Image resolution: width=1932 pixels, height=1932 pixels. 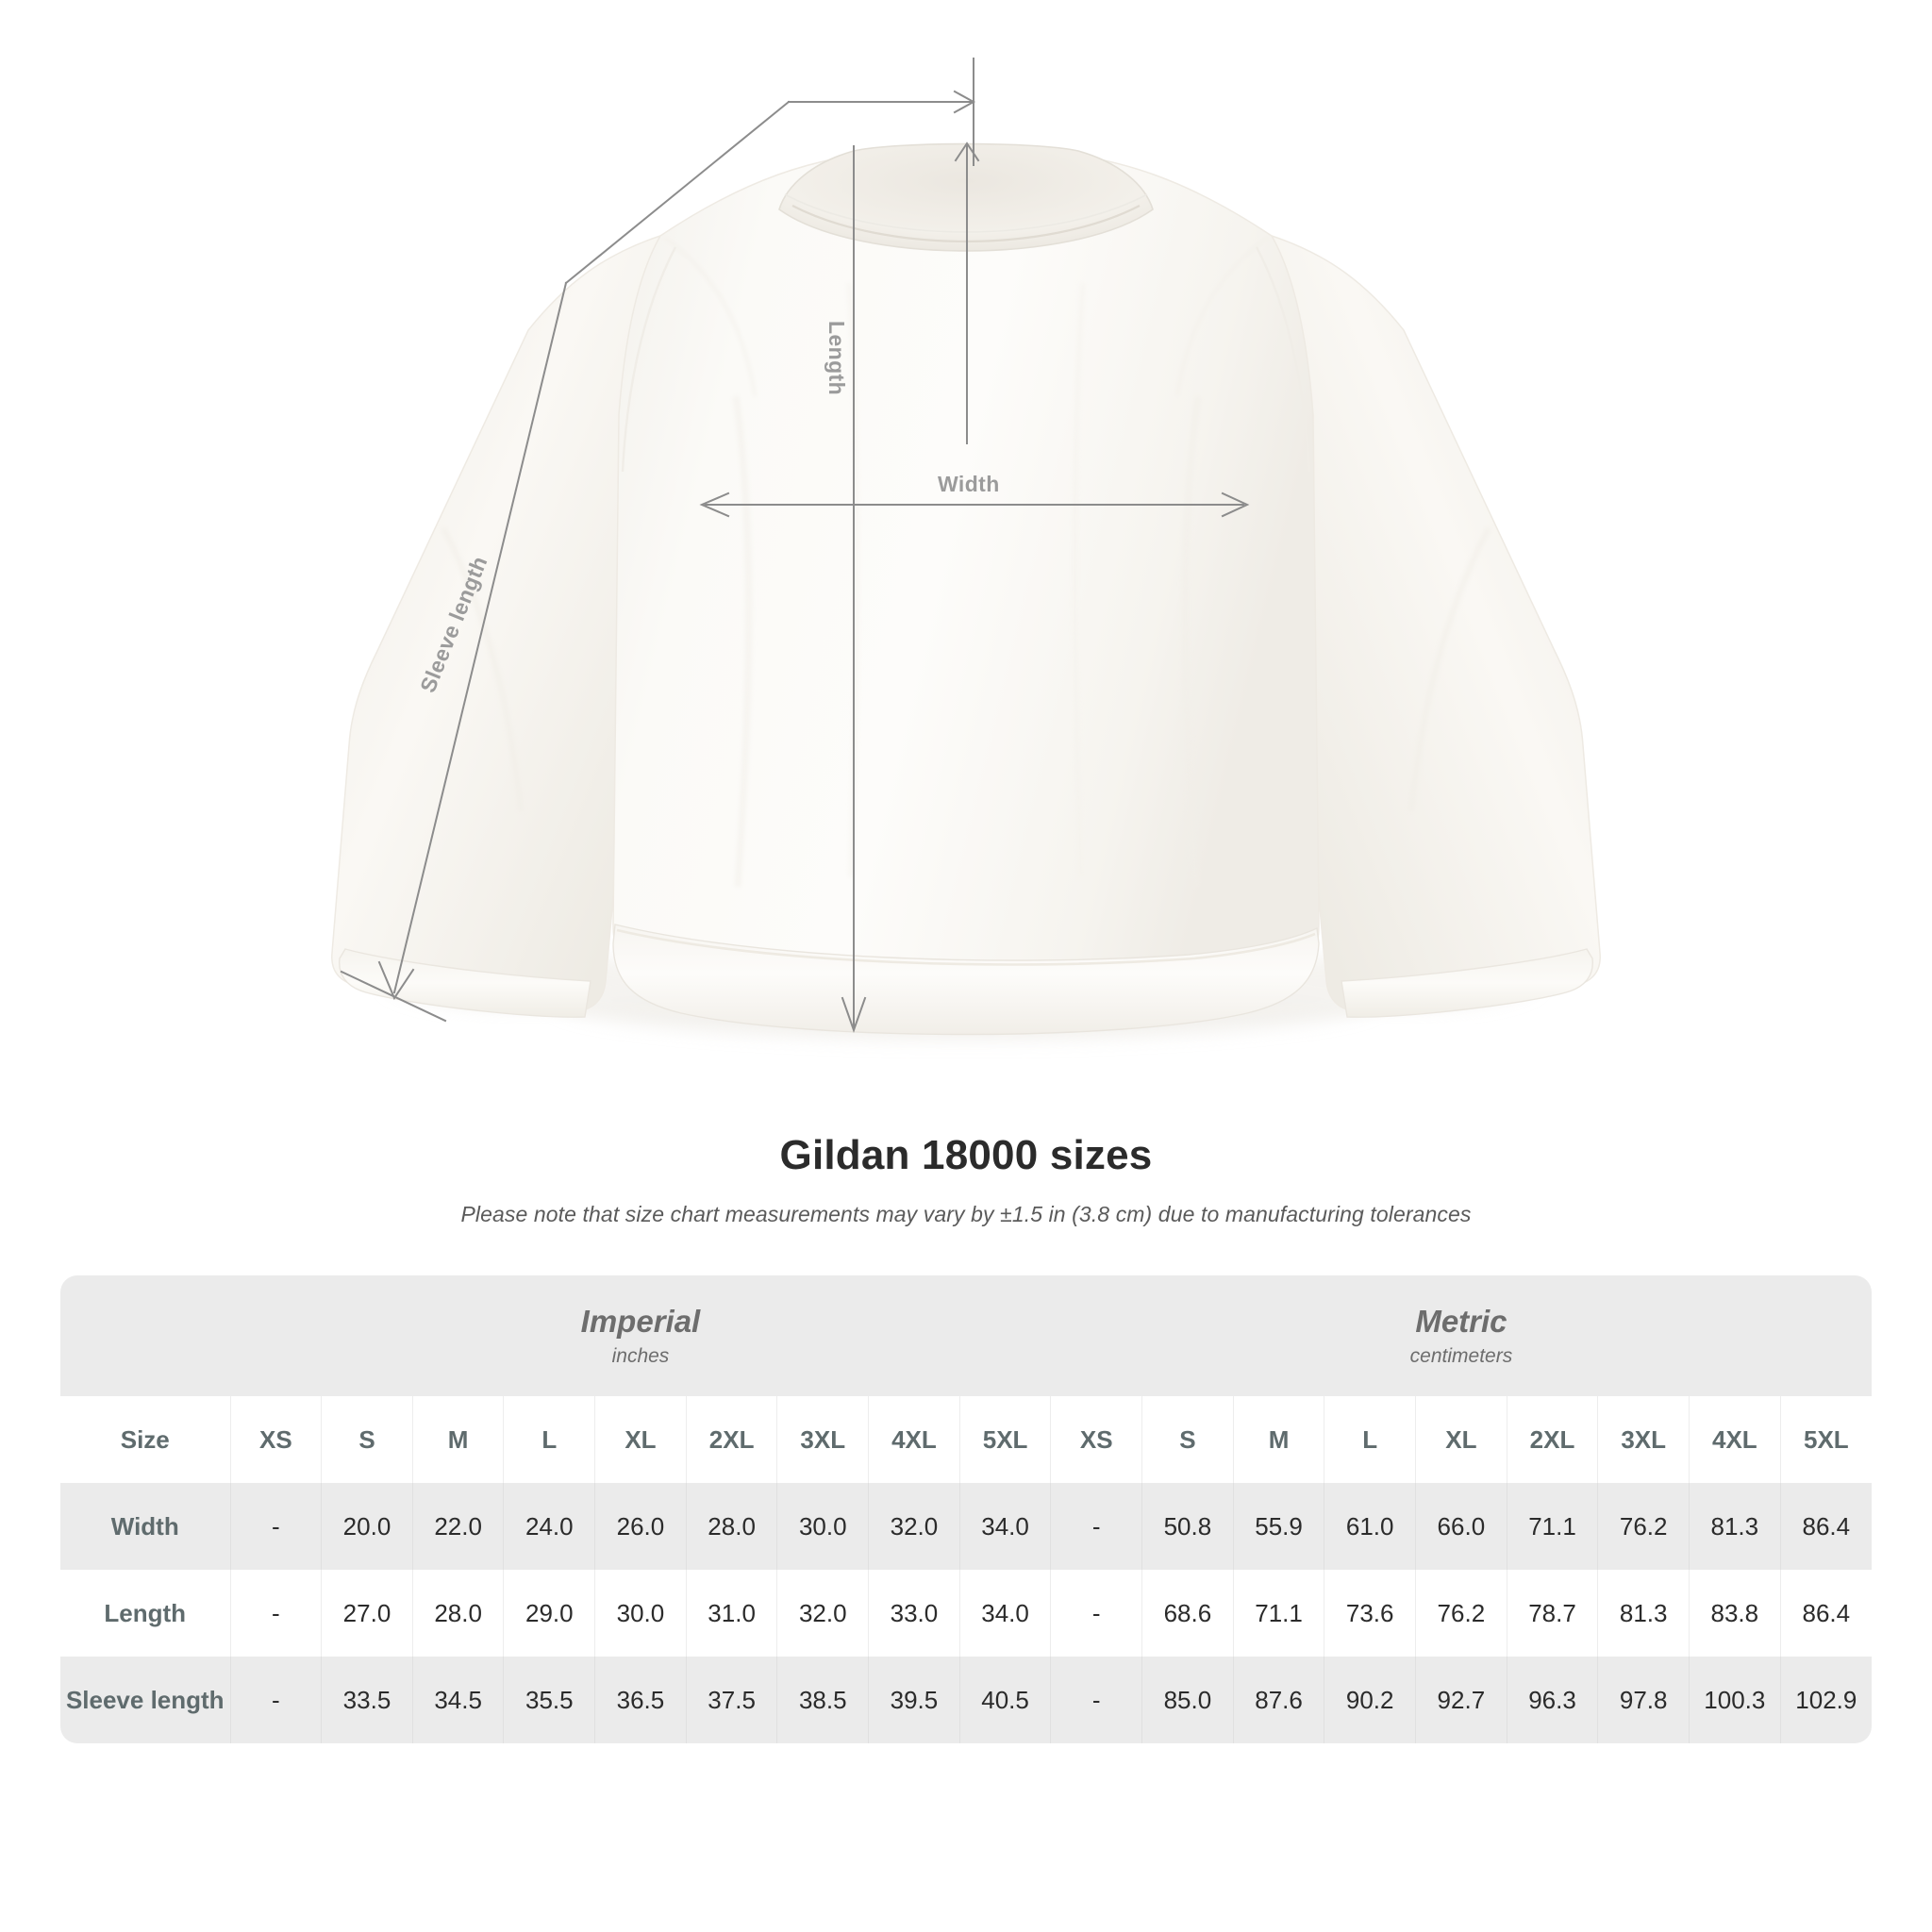 I want to click on unit-name: Imperial, so click(x=640, y=1321).